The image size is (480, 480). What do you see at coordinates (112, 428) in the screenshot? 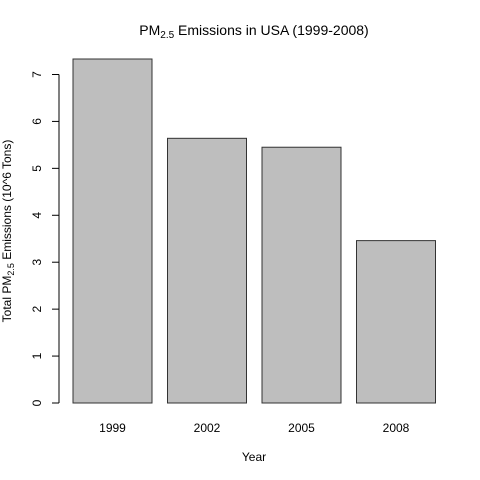
I see `x-tick-label-1999: 1999` at bounding box center [112, 428].